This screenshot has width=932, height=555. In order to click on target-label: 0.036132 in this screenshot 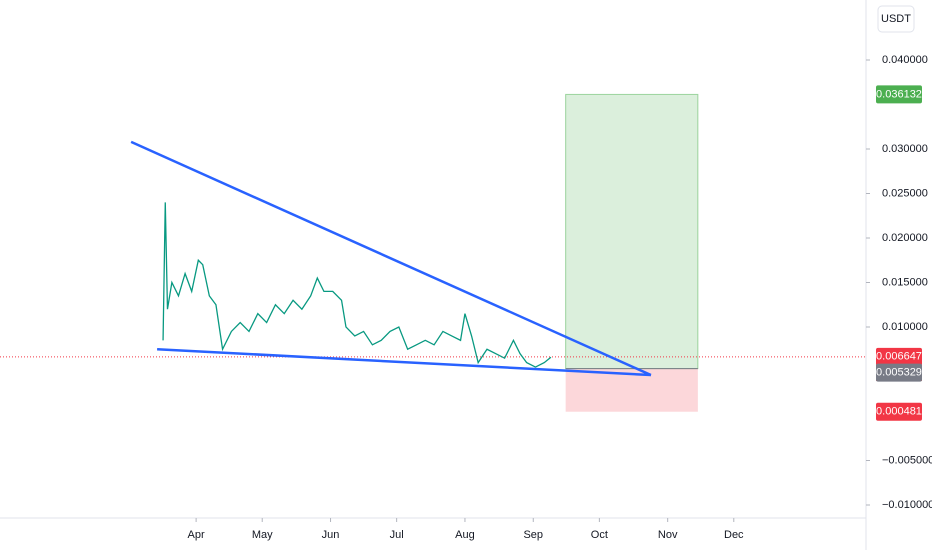, I will do `click(899, 94)`.